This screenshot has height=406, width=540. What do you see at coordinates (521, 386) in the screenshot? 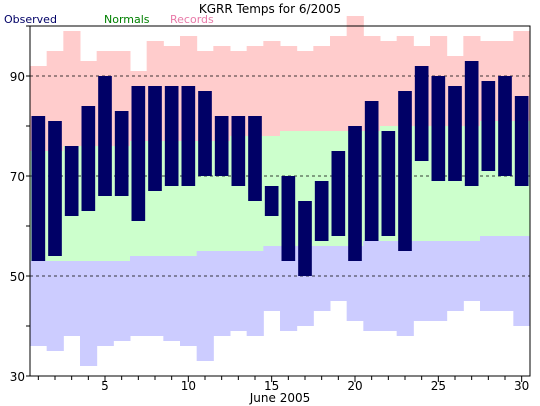
I see `x-tick-label-30: 30` at bounding box center [521, 386].